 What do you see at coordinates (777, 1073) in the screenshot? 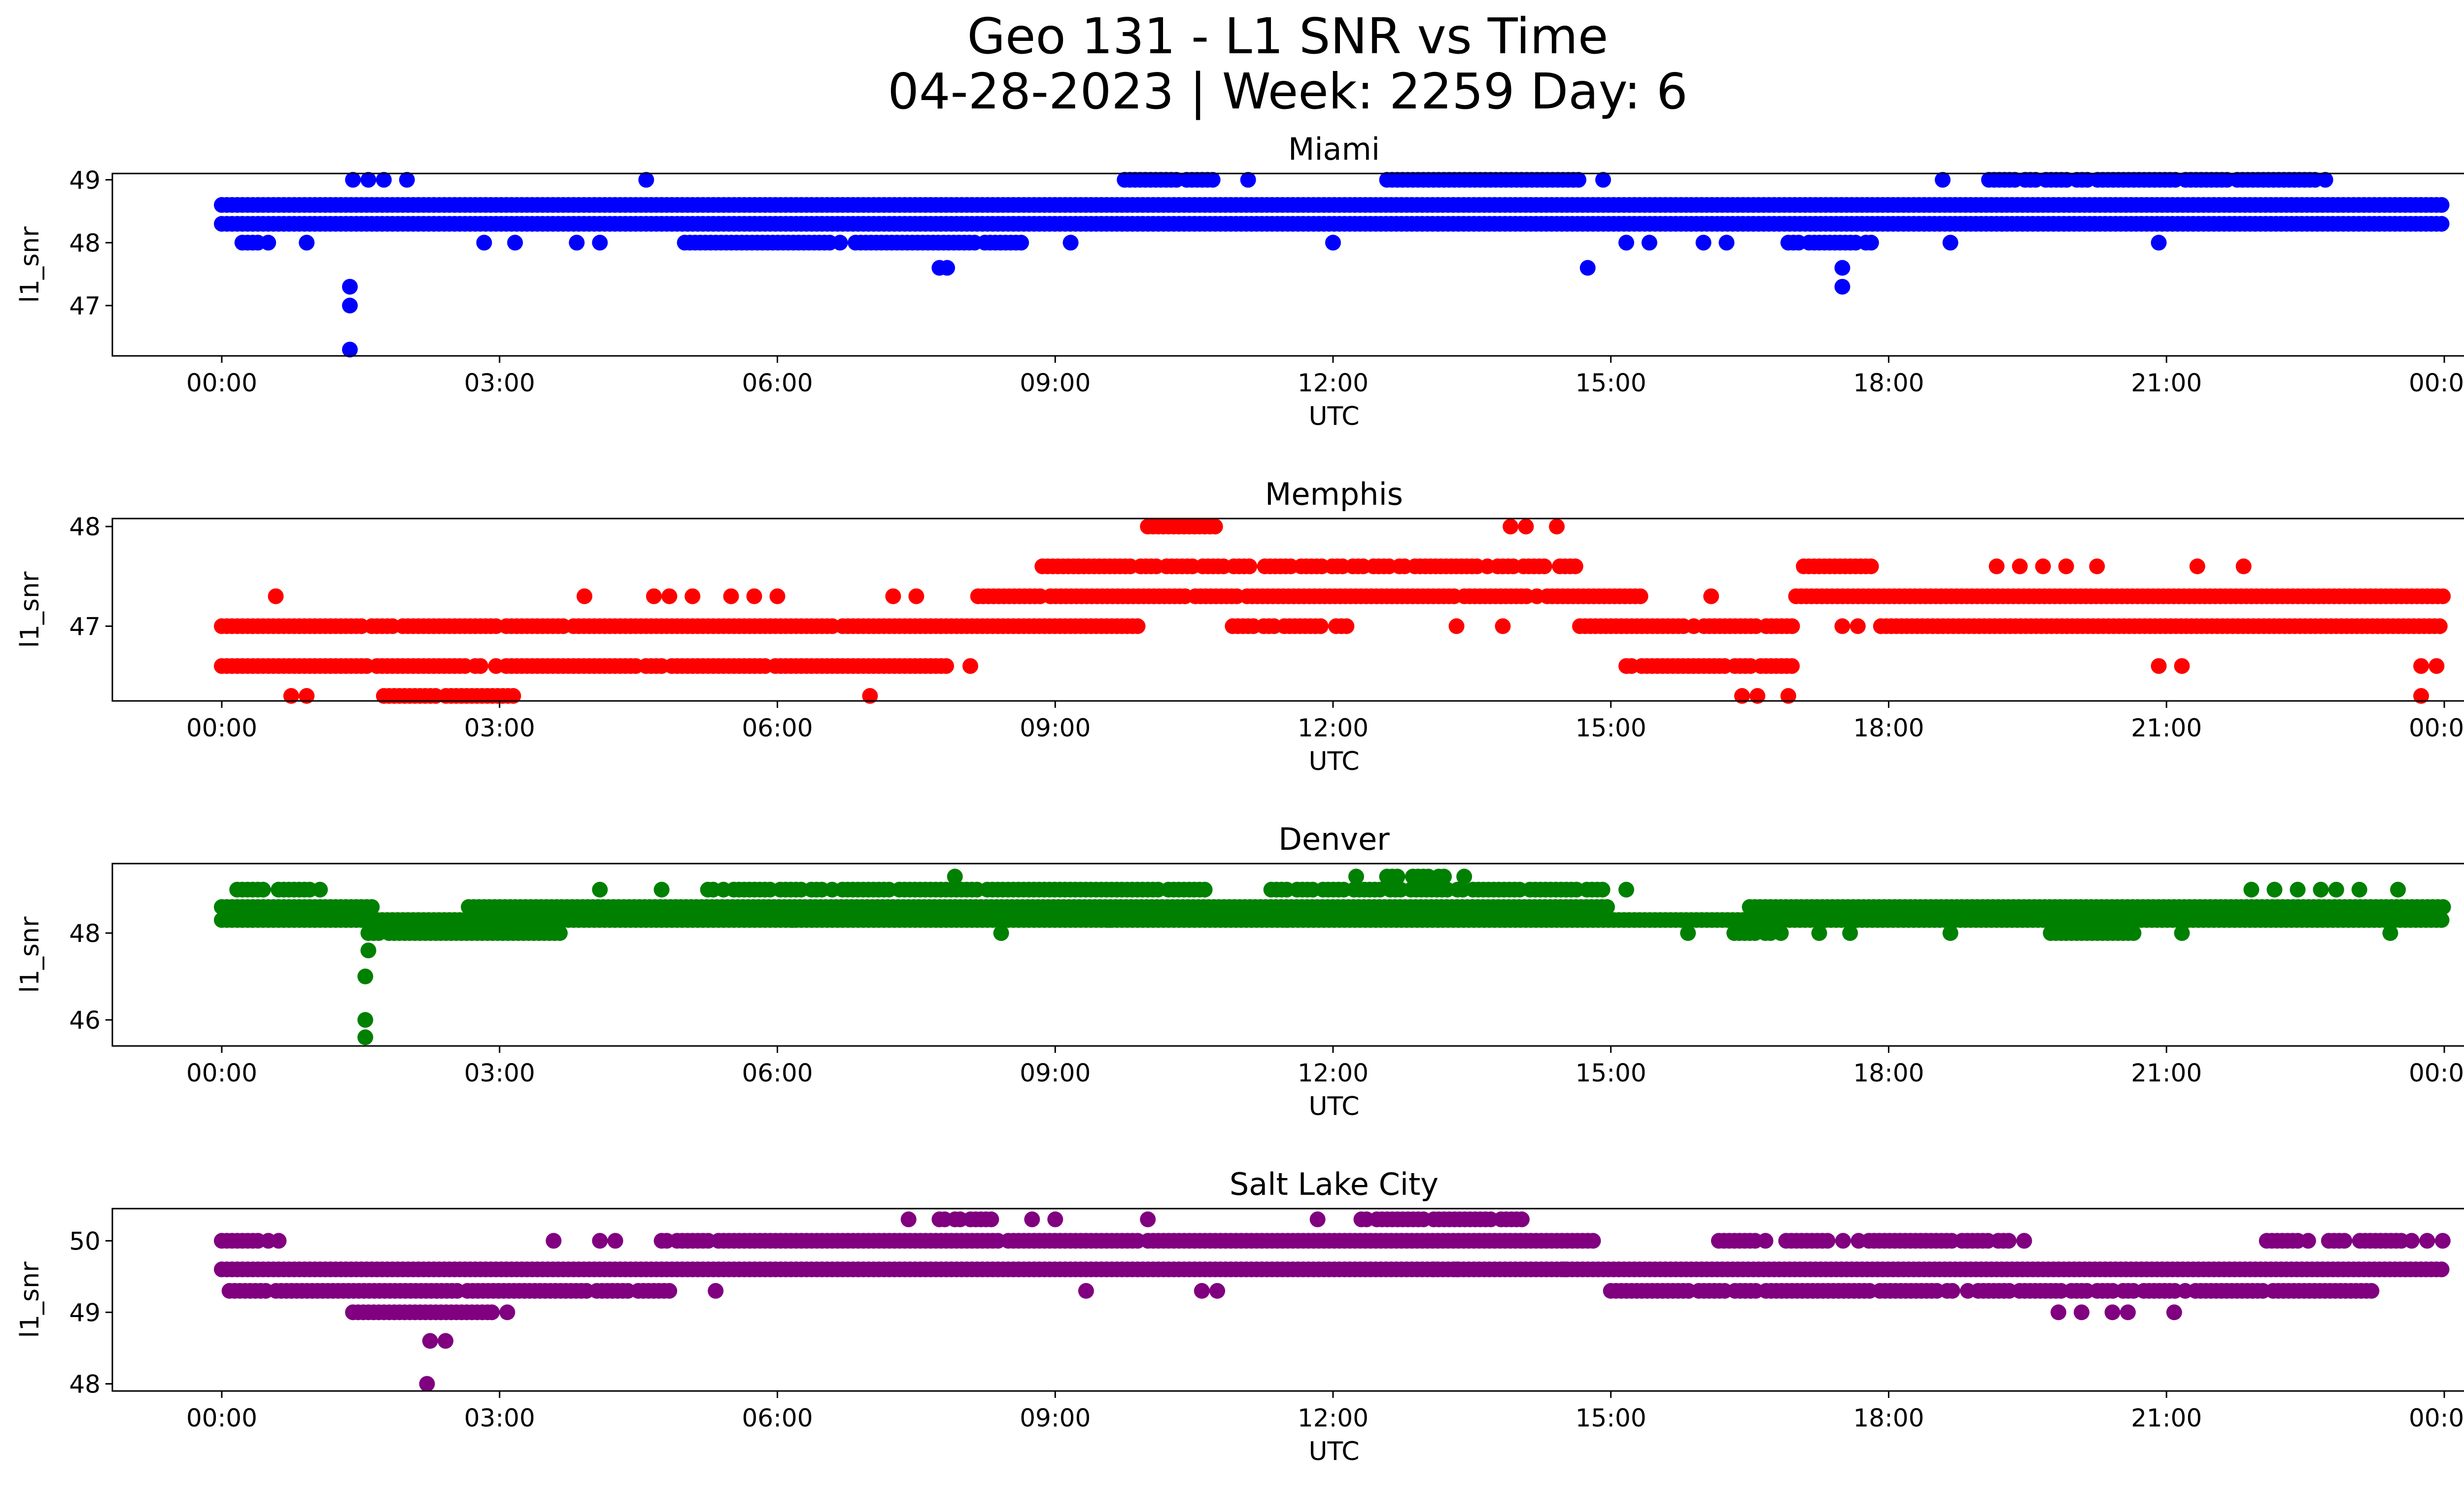
I see `x-tick-label: 06:00` at bounding box center [777, 1073].